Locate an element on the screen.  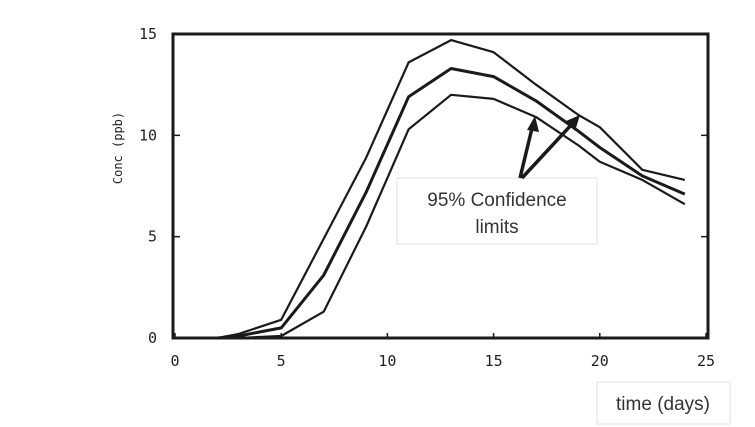
x-tick-label: 0 is located at coordinates (174, 361).